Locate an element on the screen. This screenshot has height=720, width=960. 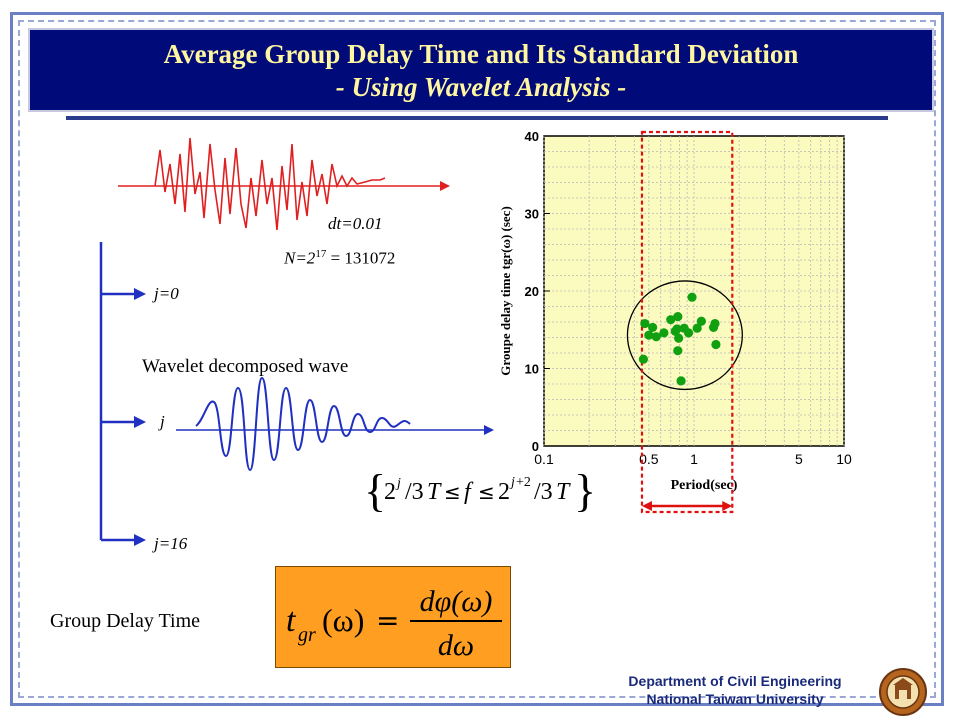
cluster-ellipse is located at coordinates (684, 335).